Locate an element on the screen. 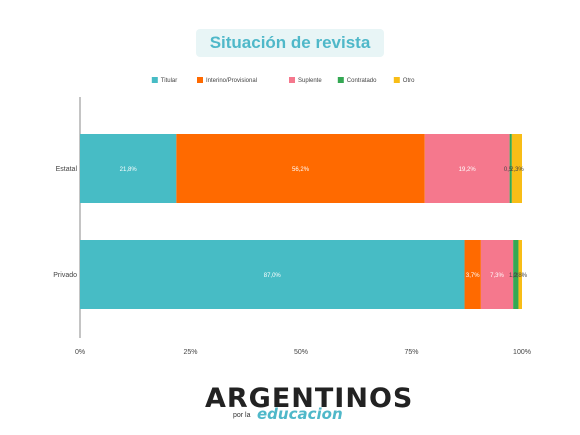 Image resolution: width=580 pixels, height=435 pixels. logo-por-la-text: por la is located at coordinates (242, 415).